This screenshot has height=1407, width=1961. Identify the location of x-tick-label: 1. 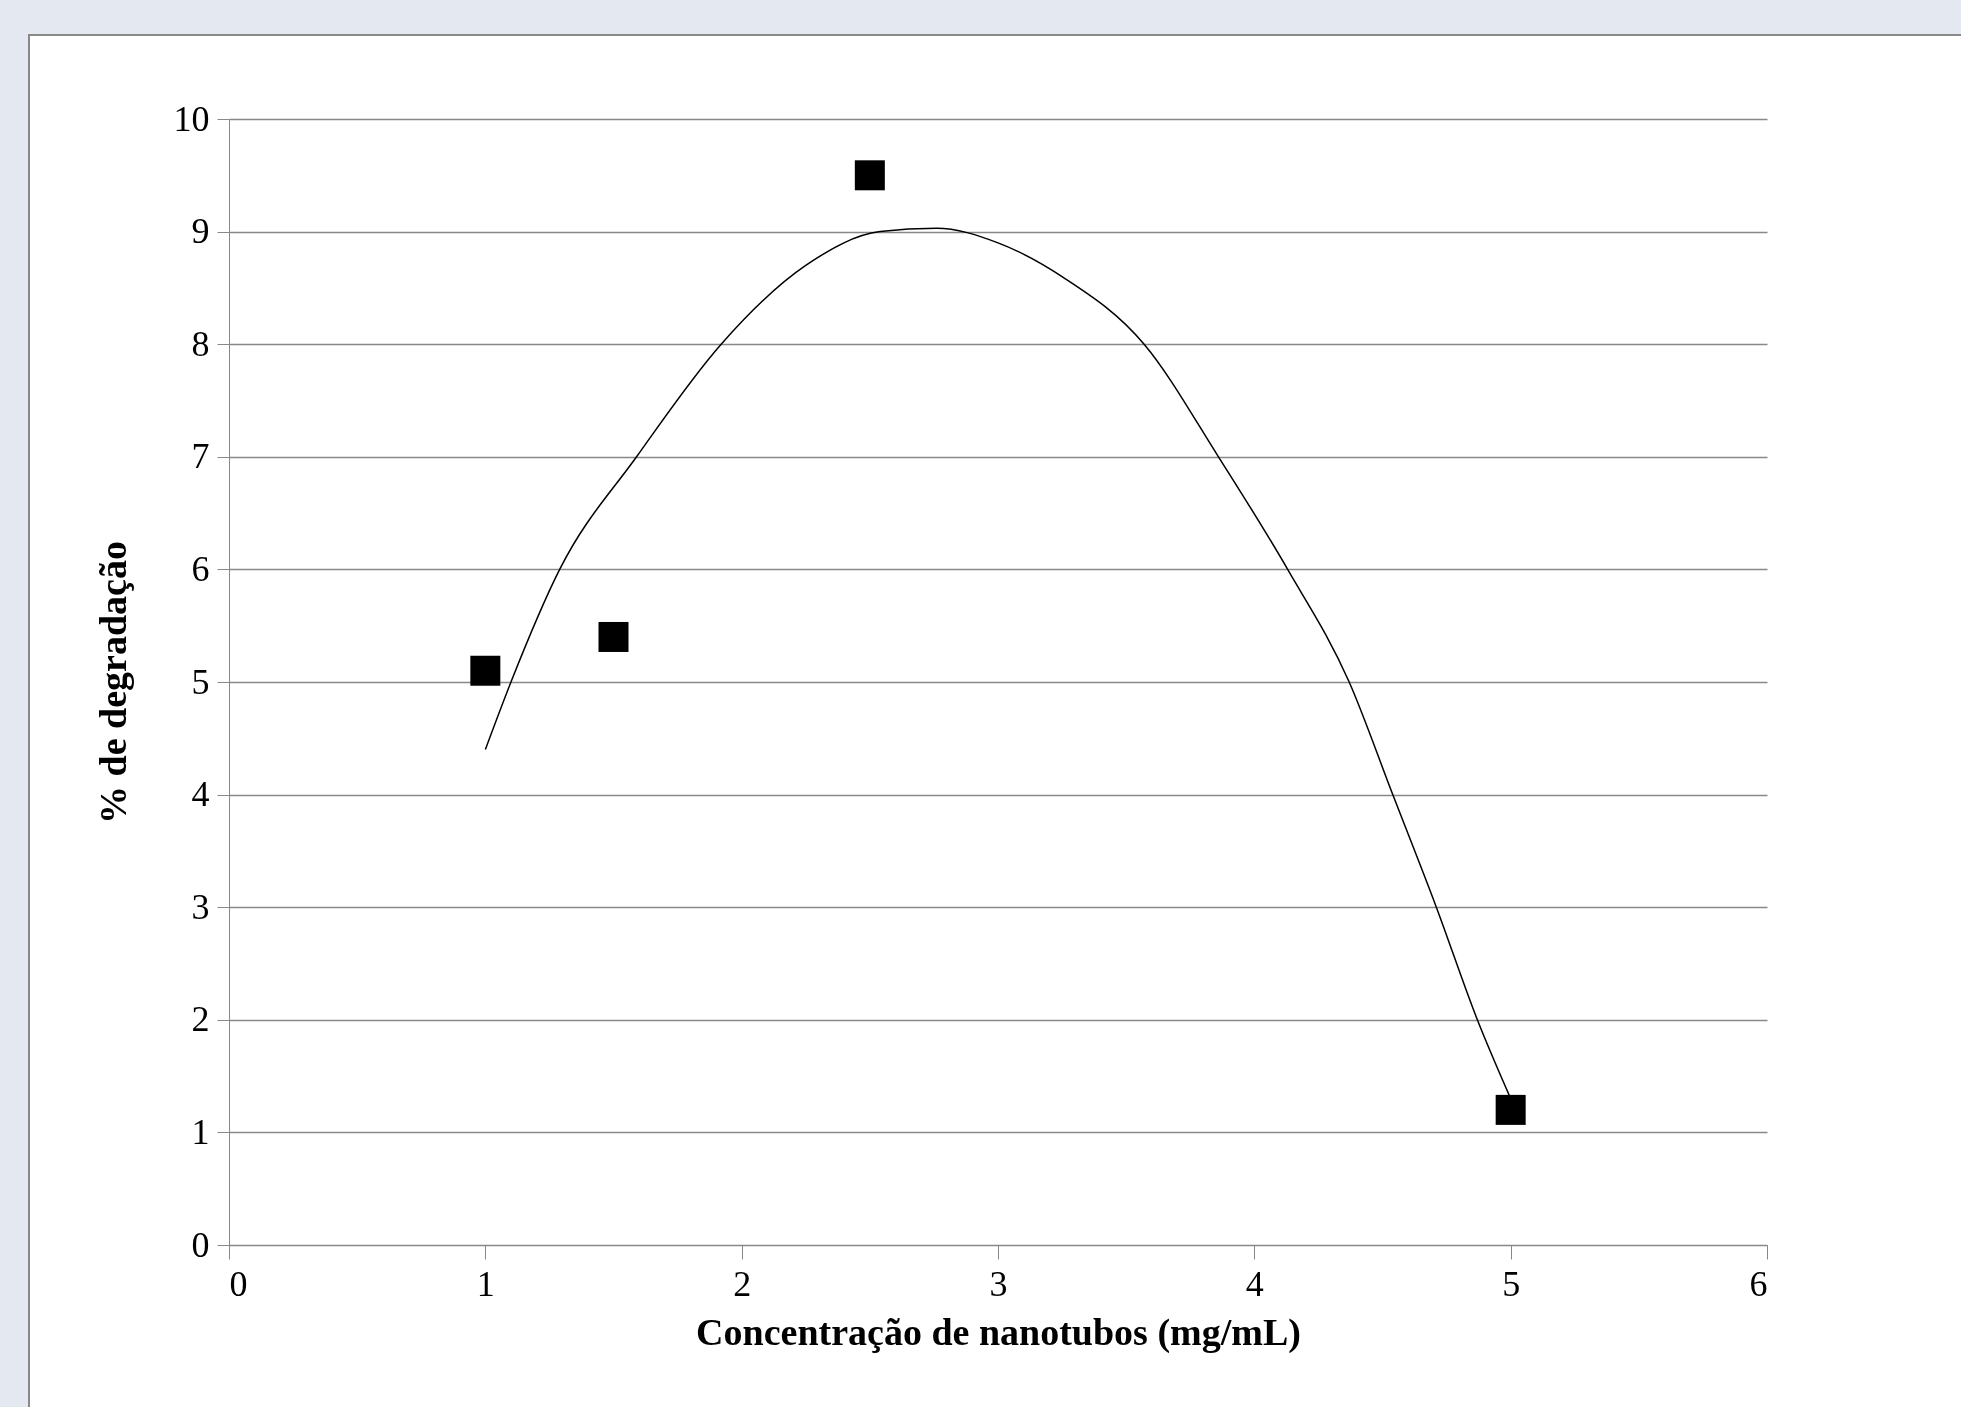
(485, 1283).